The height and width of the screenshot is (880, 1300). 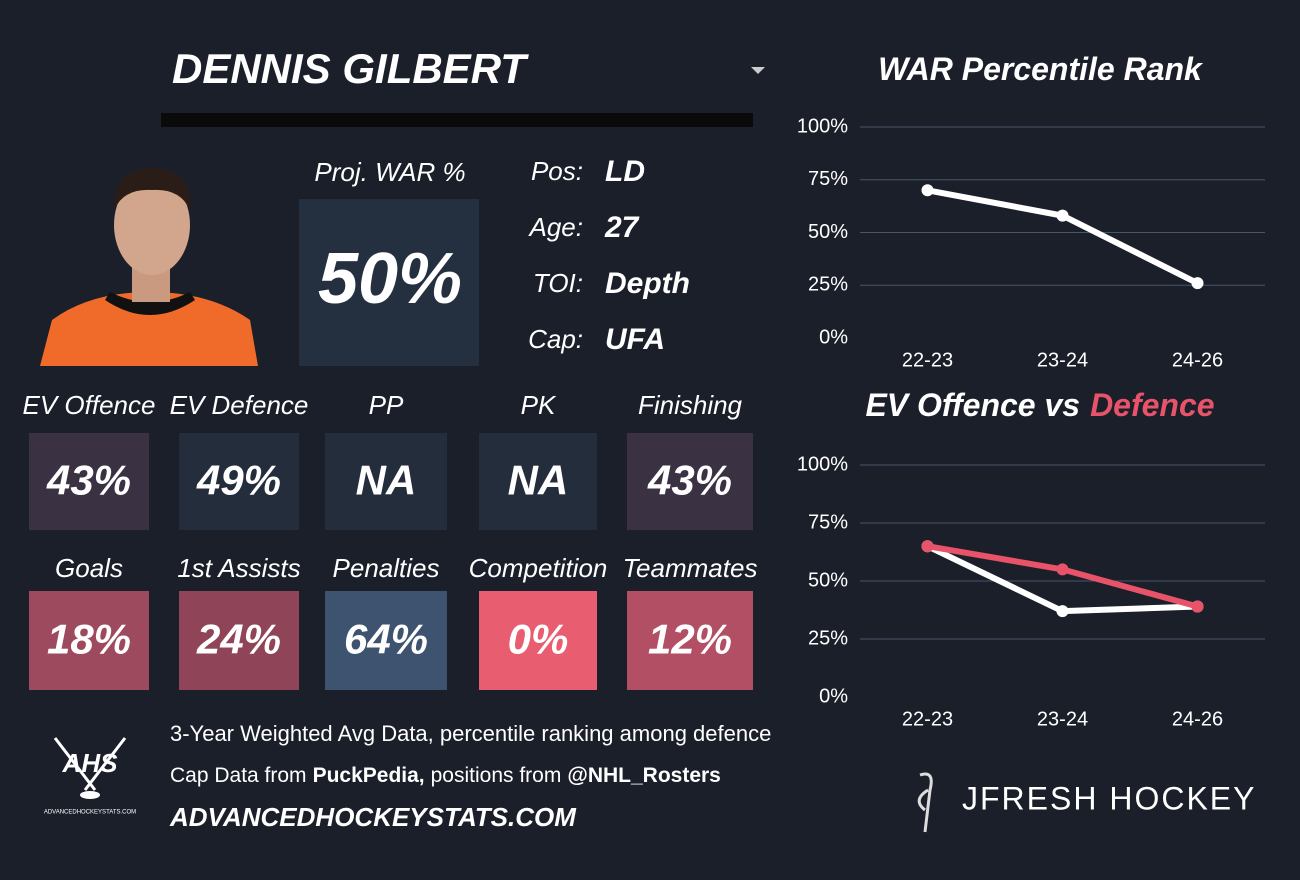 What do you see at coordinates (386, 405) in the screenshot?
I see `tile-label: PP` at bounding box center [386, 405].